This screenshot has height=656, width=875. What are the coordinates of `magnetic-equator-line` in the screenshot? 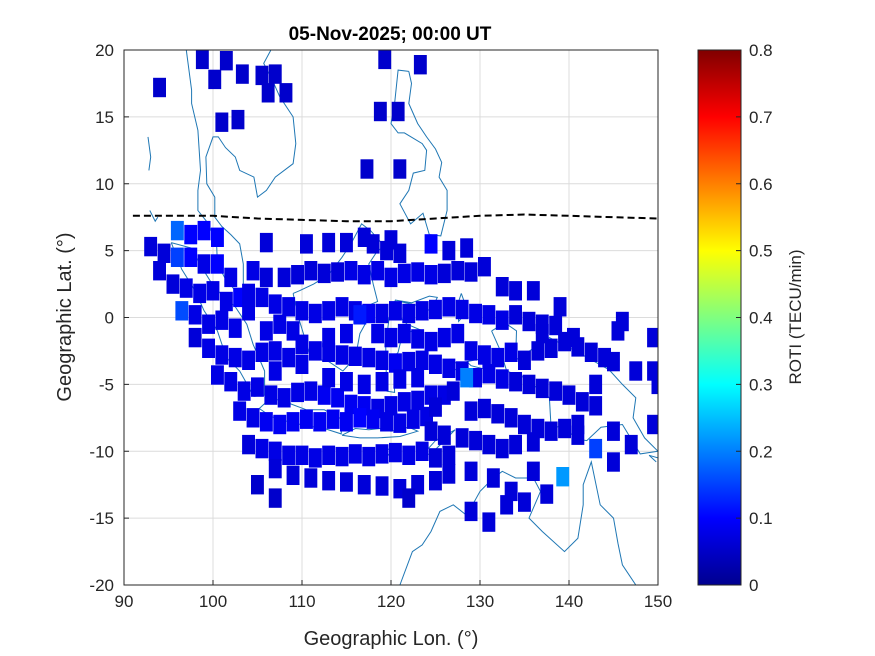 It's located at (395, 218).